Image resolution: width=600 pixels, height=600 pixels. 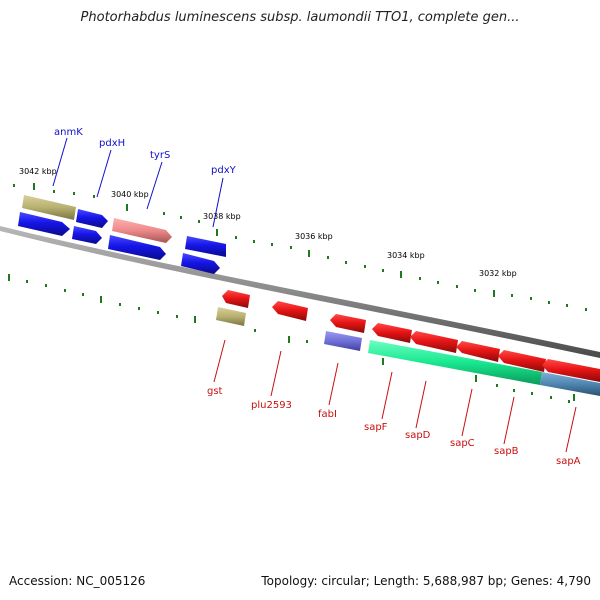 What do you see at coordinates (215, 391) in the screenshot?
I see `gene-label-gst: gst` at bounding box center [215, 391].